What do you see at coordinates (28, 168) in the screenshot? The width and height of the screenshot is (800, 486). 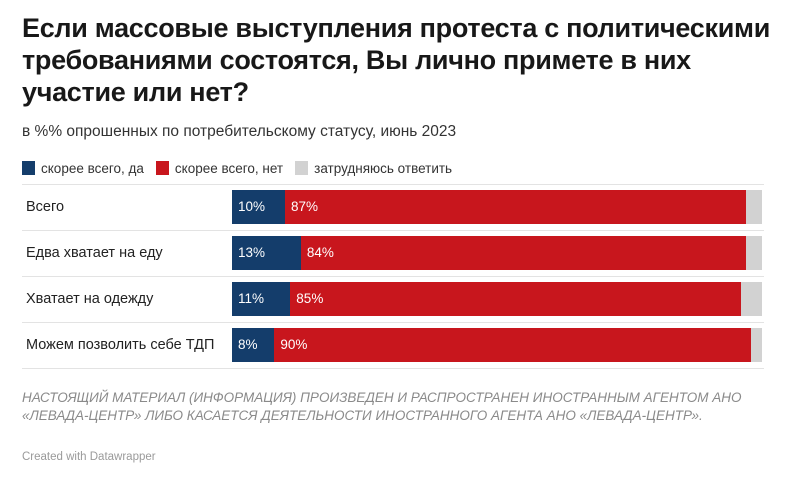 I see `legend-swatch-yes` at bounding box center [28, 168].